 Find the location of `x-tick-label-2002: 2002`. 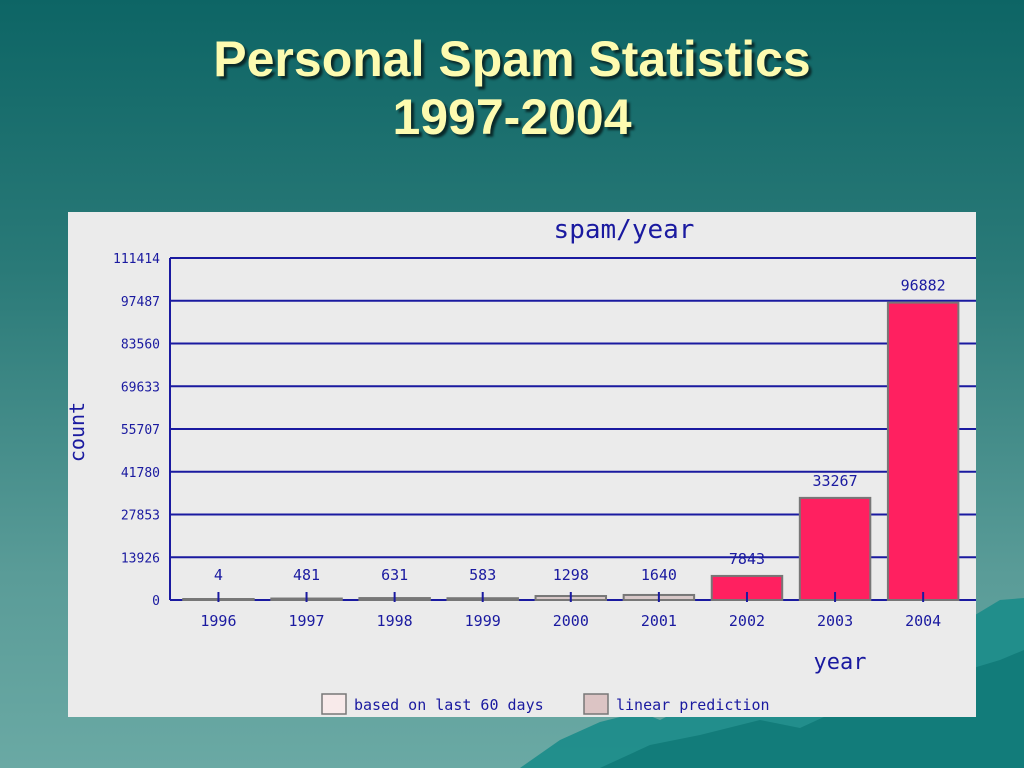

x-tick-label-2002: 2002 is located at coordinates (747, 621).